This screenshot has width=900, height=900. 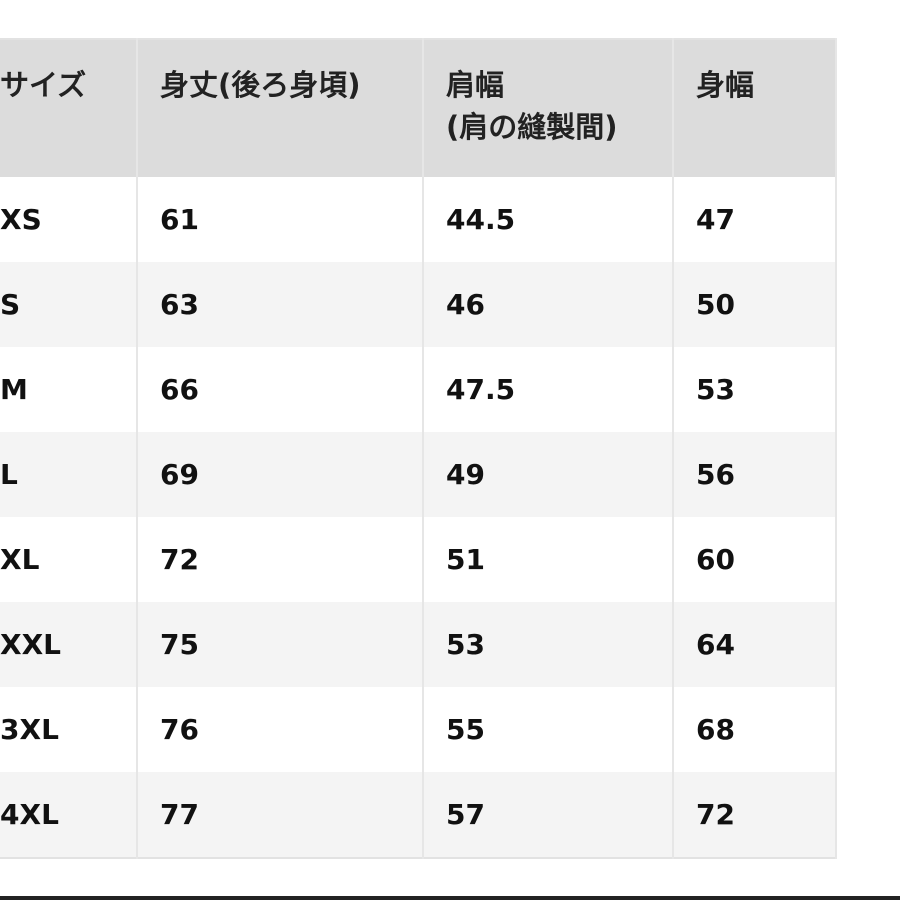 I want to click on header-width: 身幅, so click(x=754, y=108).